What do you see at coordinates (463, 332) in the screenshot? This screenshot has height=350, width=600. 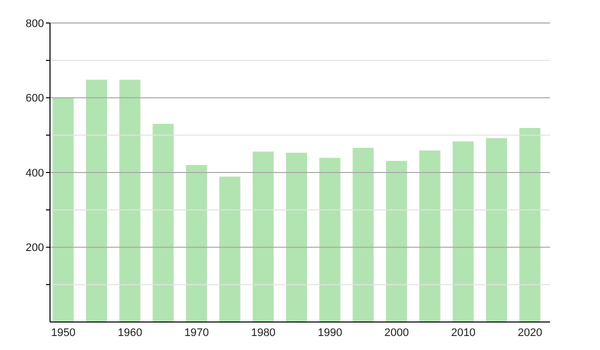 I see `x-tick-label: 2010` at bounding box center [463, 332].